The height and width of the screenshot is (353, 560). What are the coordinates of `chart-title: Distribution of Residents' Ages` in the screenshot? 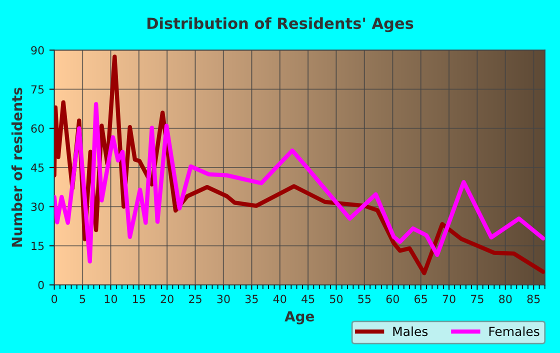 It's located at (280, 24).